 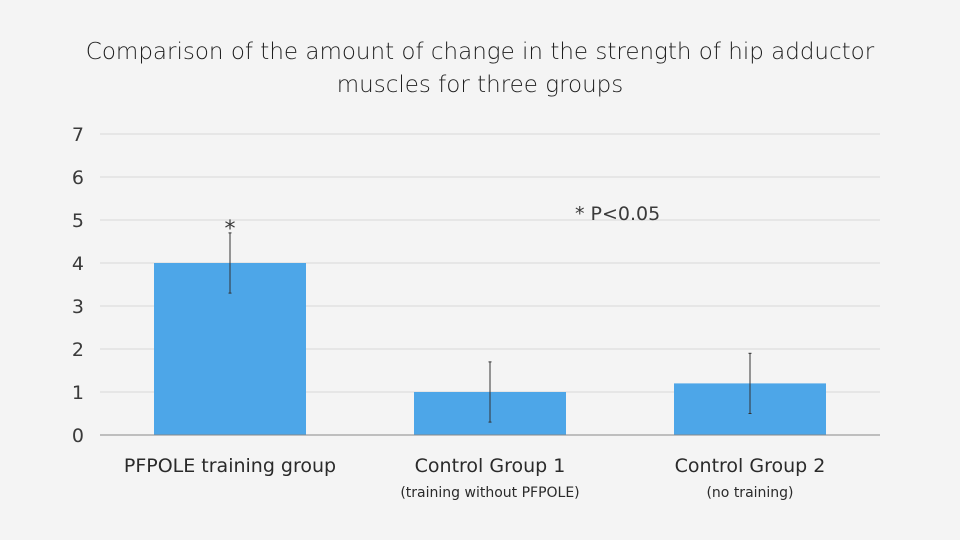 I want to click on y-tick-label: 6, so click(x=78, y=178).